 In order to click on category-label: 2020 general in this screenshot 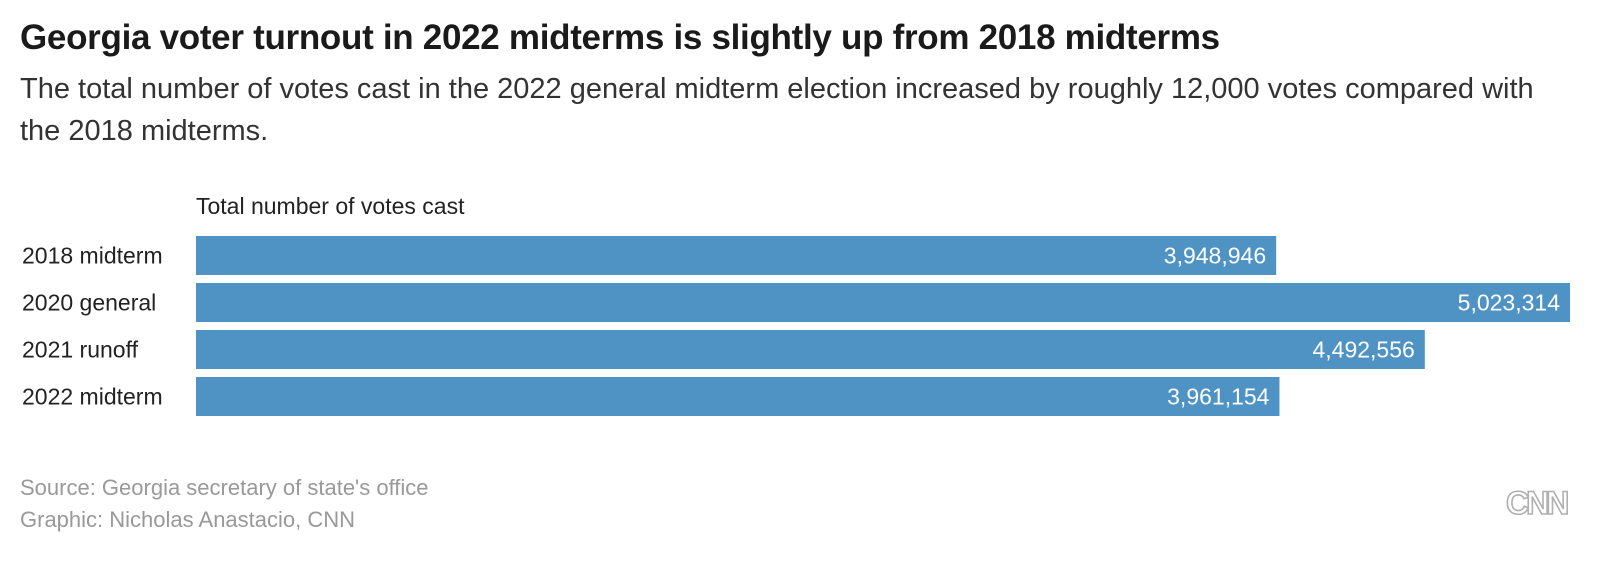, I will do `click(89, 303)`.